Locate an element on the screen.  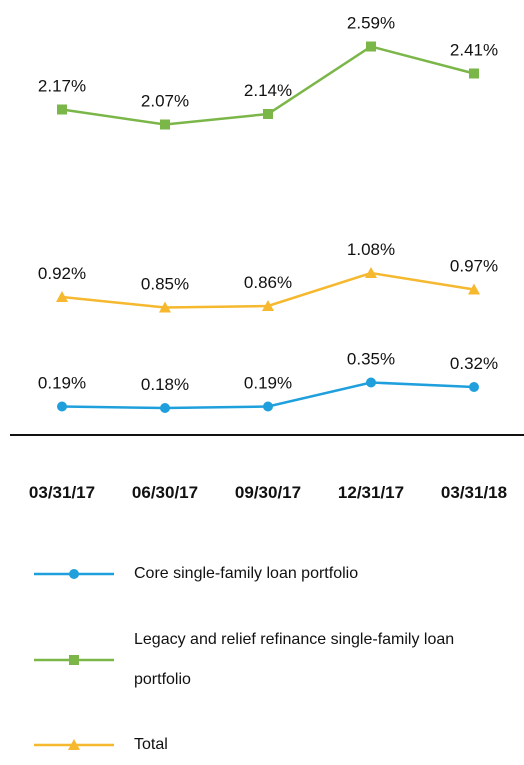
data-label: 0.92% is located at coordinates (62, 273).